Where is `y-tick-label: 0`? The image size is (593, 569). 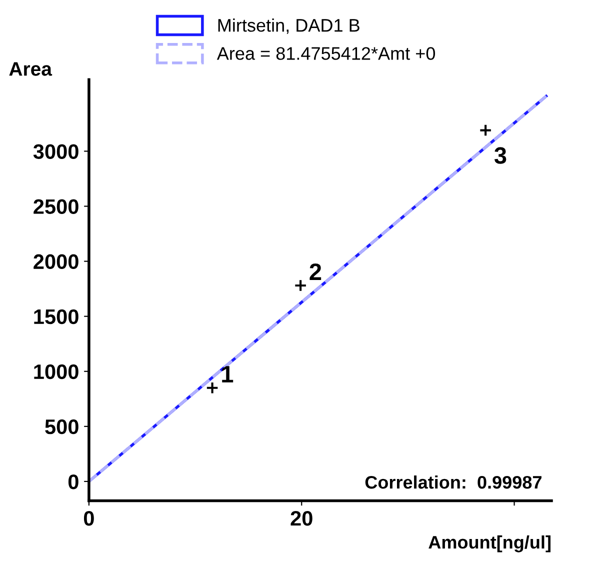
y-tick-label: 0 is located at coordinates (73, 482).